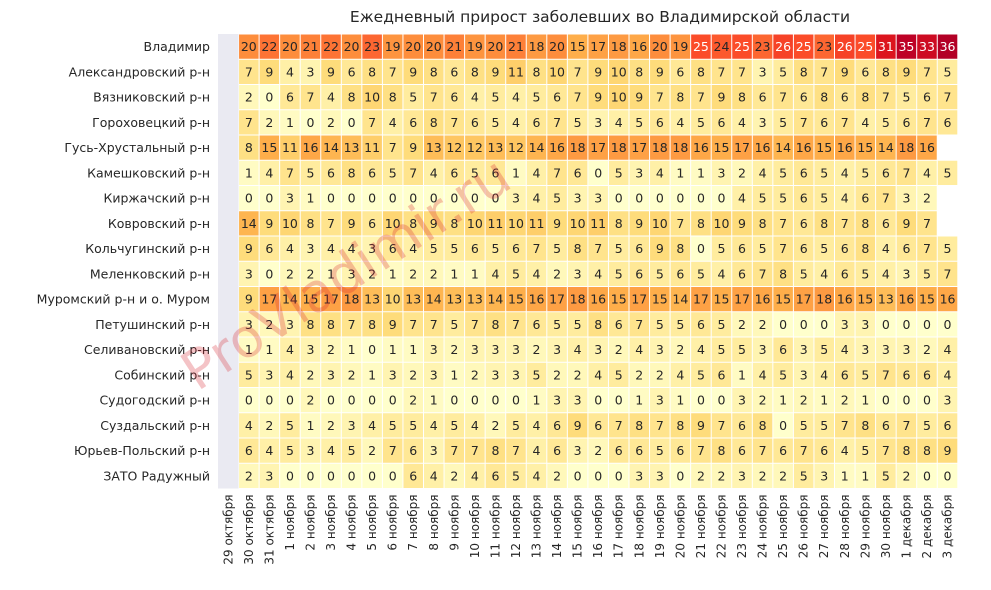 The image size is (991, 590). Describe the element at coordinates (475, 46) in the screenshot. I see `cell-value-label: 19` at that location.